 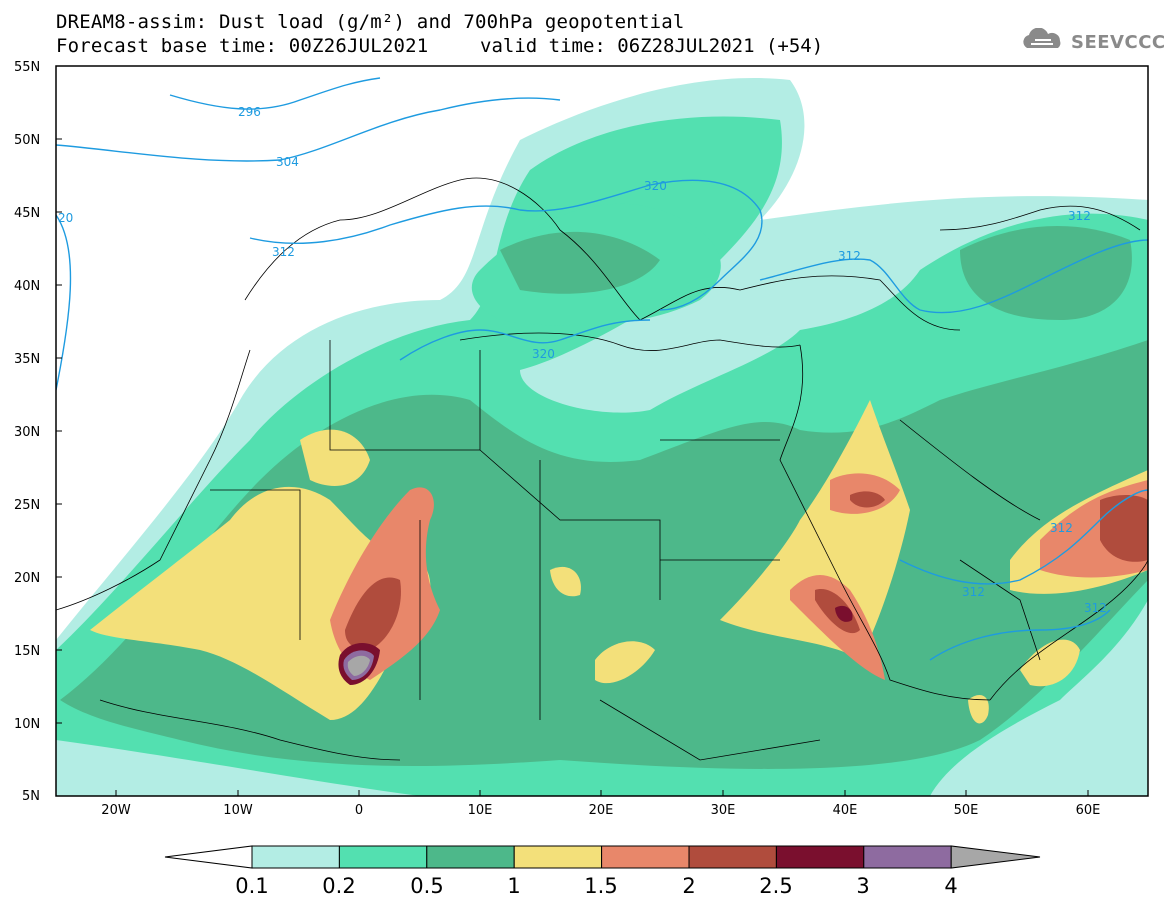 What do you see at coordinates (251, 886) in the screenshot?
I see `colorbar-label: 0.1` at bounding box center [251, 886].